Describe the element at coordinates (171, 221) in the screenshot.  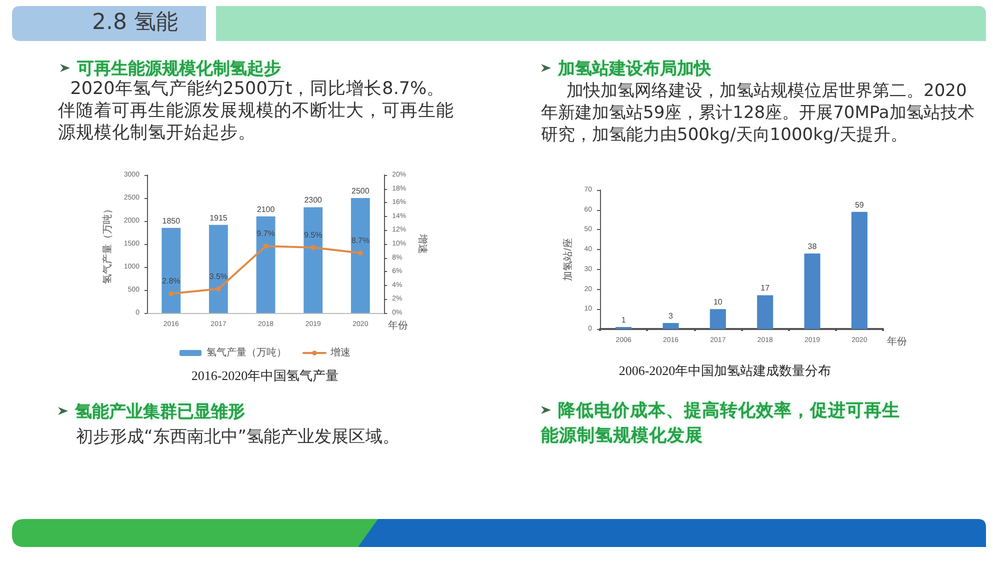
I see `data-label: 1850` at that location.